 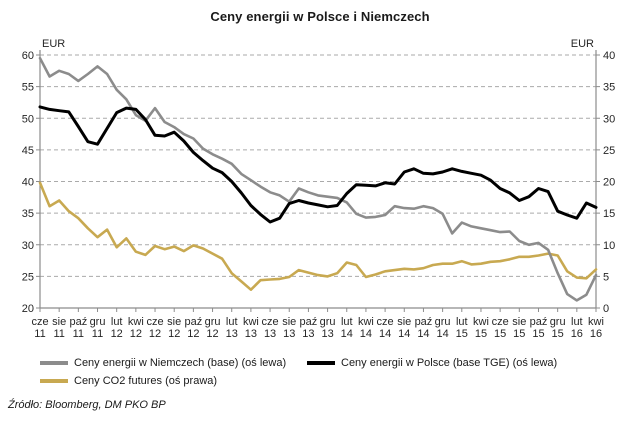 What do you see at coordinates (146, 381) in the screenshot?
I see `legend-label-co2: Ceny CO2 futures (oś prawa)` at bounding box center [146, 381].